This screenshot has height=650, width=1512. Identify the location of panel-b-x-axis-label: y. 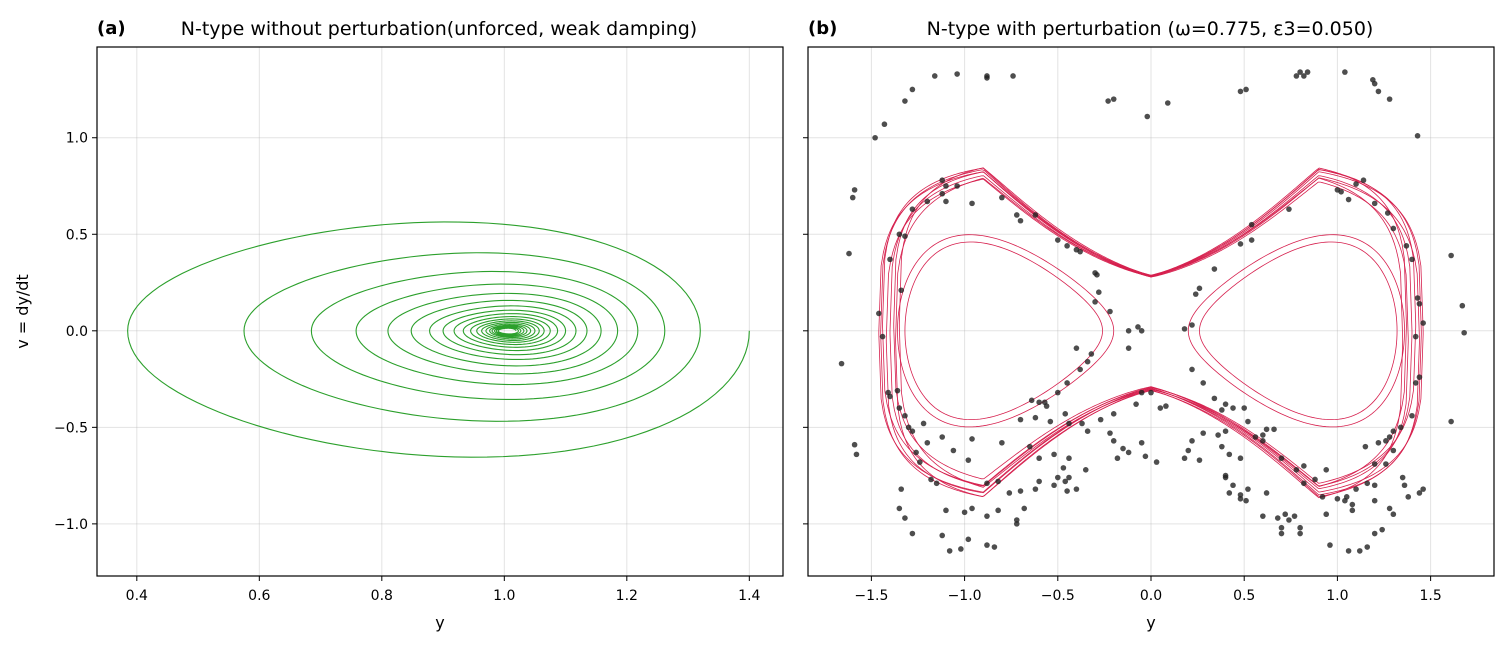
(1150, 622).